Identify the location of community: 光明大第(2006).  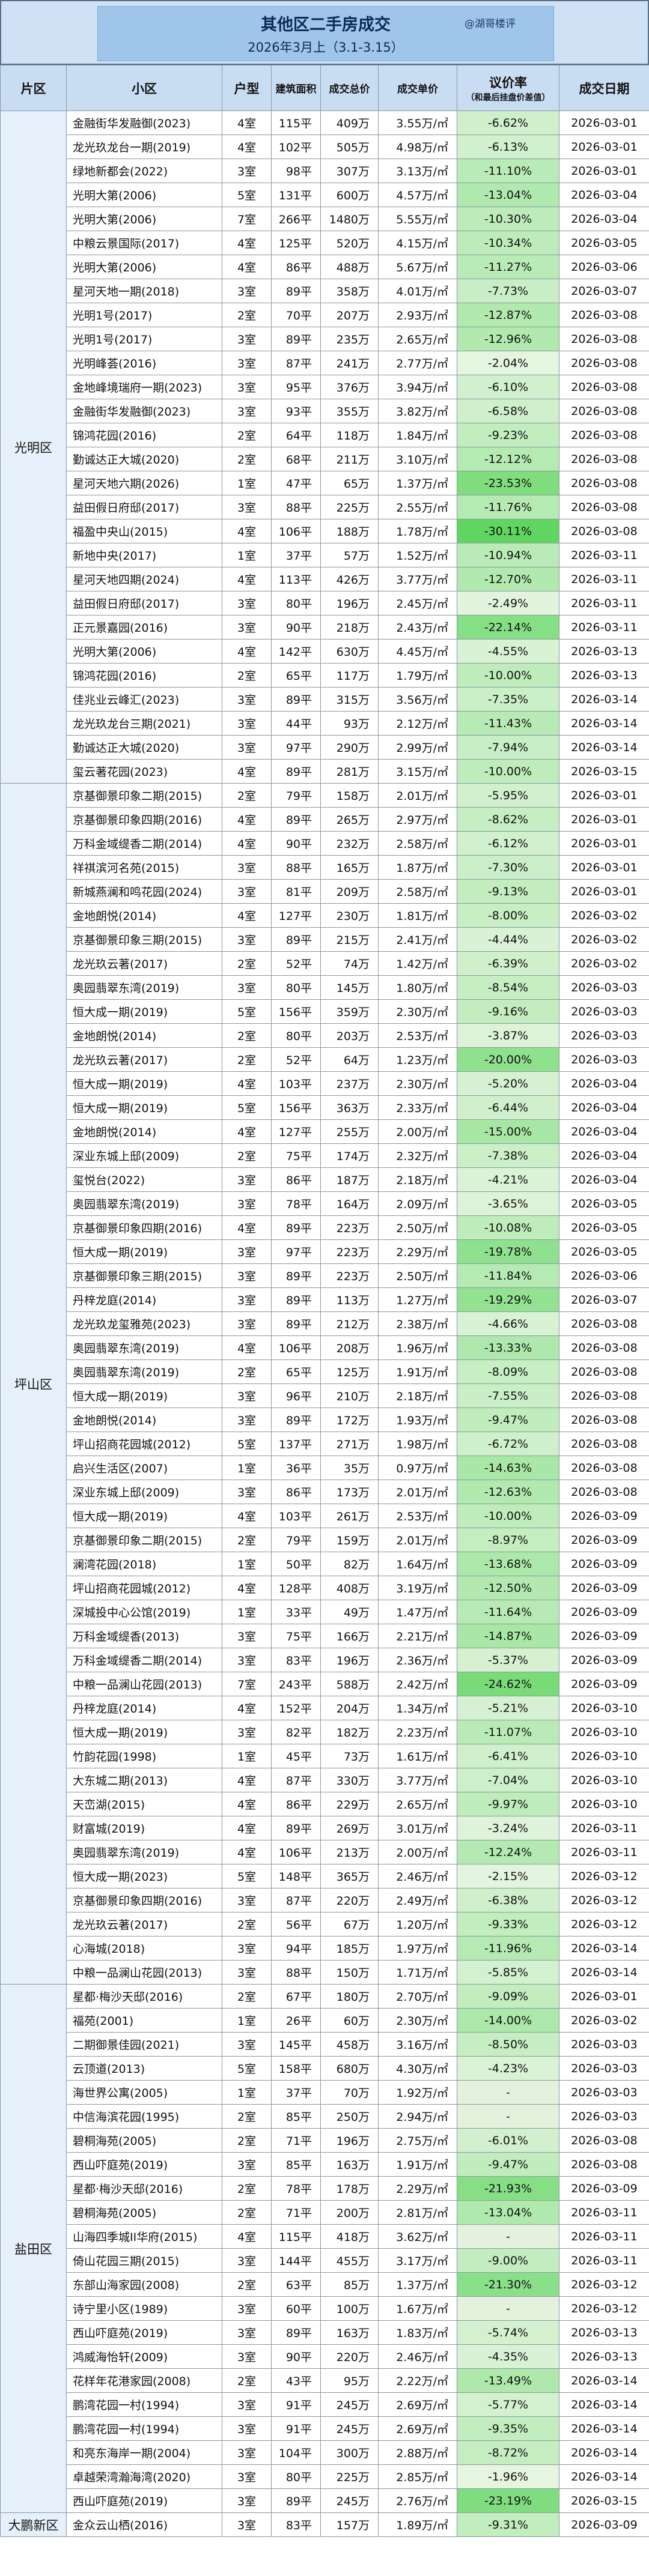
(144, 219).